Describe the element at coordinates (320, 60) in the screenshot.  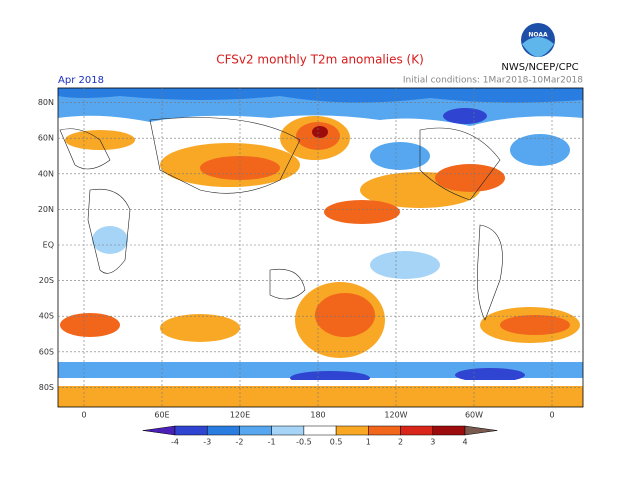
I see `title: CFSv2 monthly T2m anomalies (K)` at that location.